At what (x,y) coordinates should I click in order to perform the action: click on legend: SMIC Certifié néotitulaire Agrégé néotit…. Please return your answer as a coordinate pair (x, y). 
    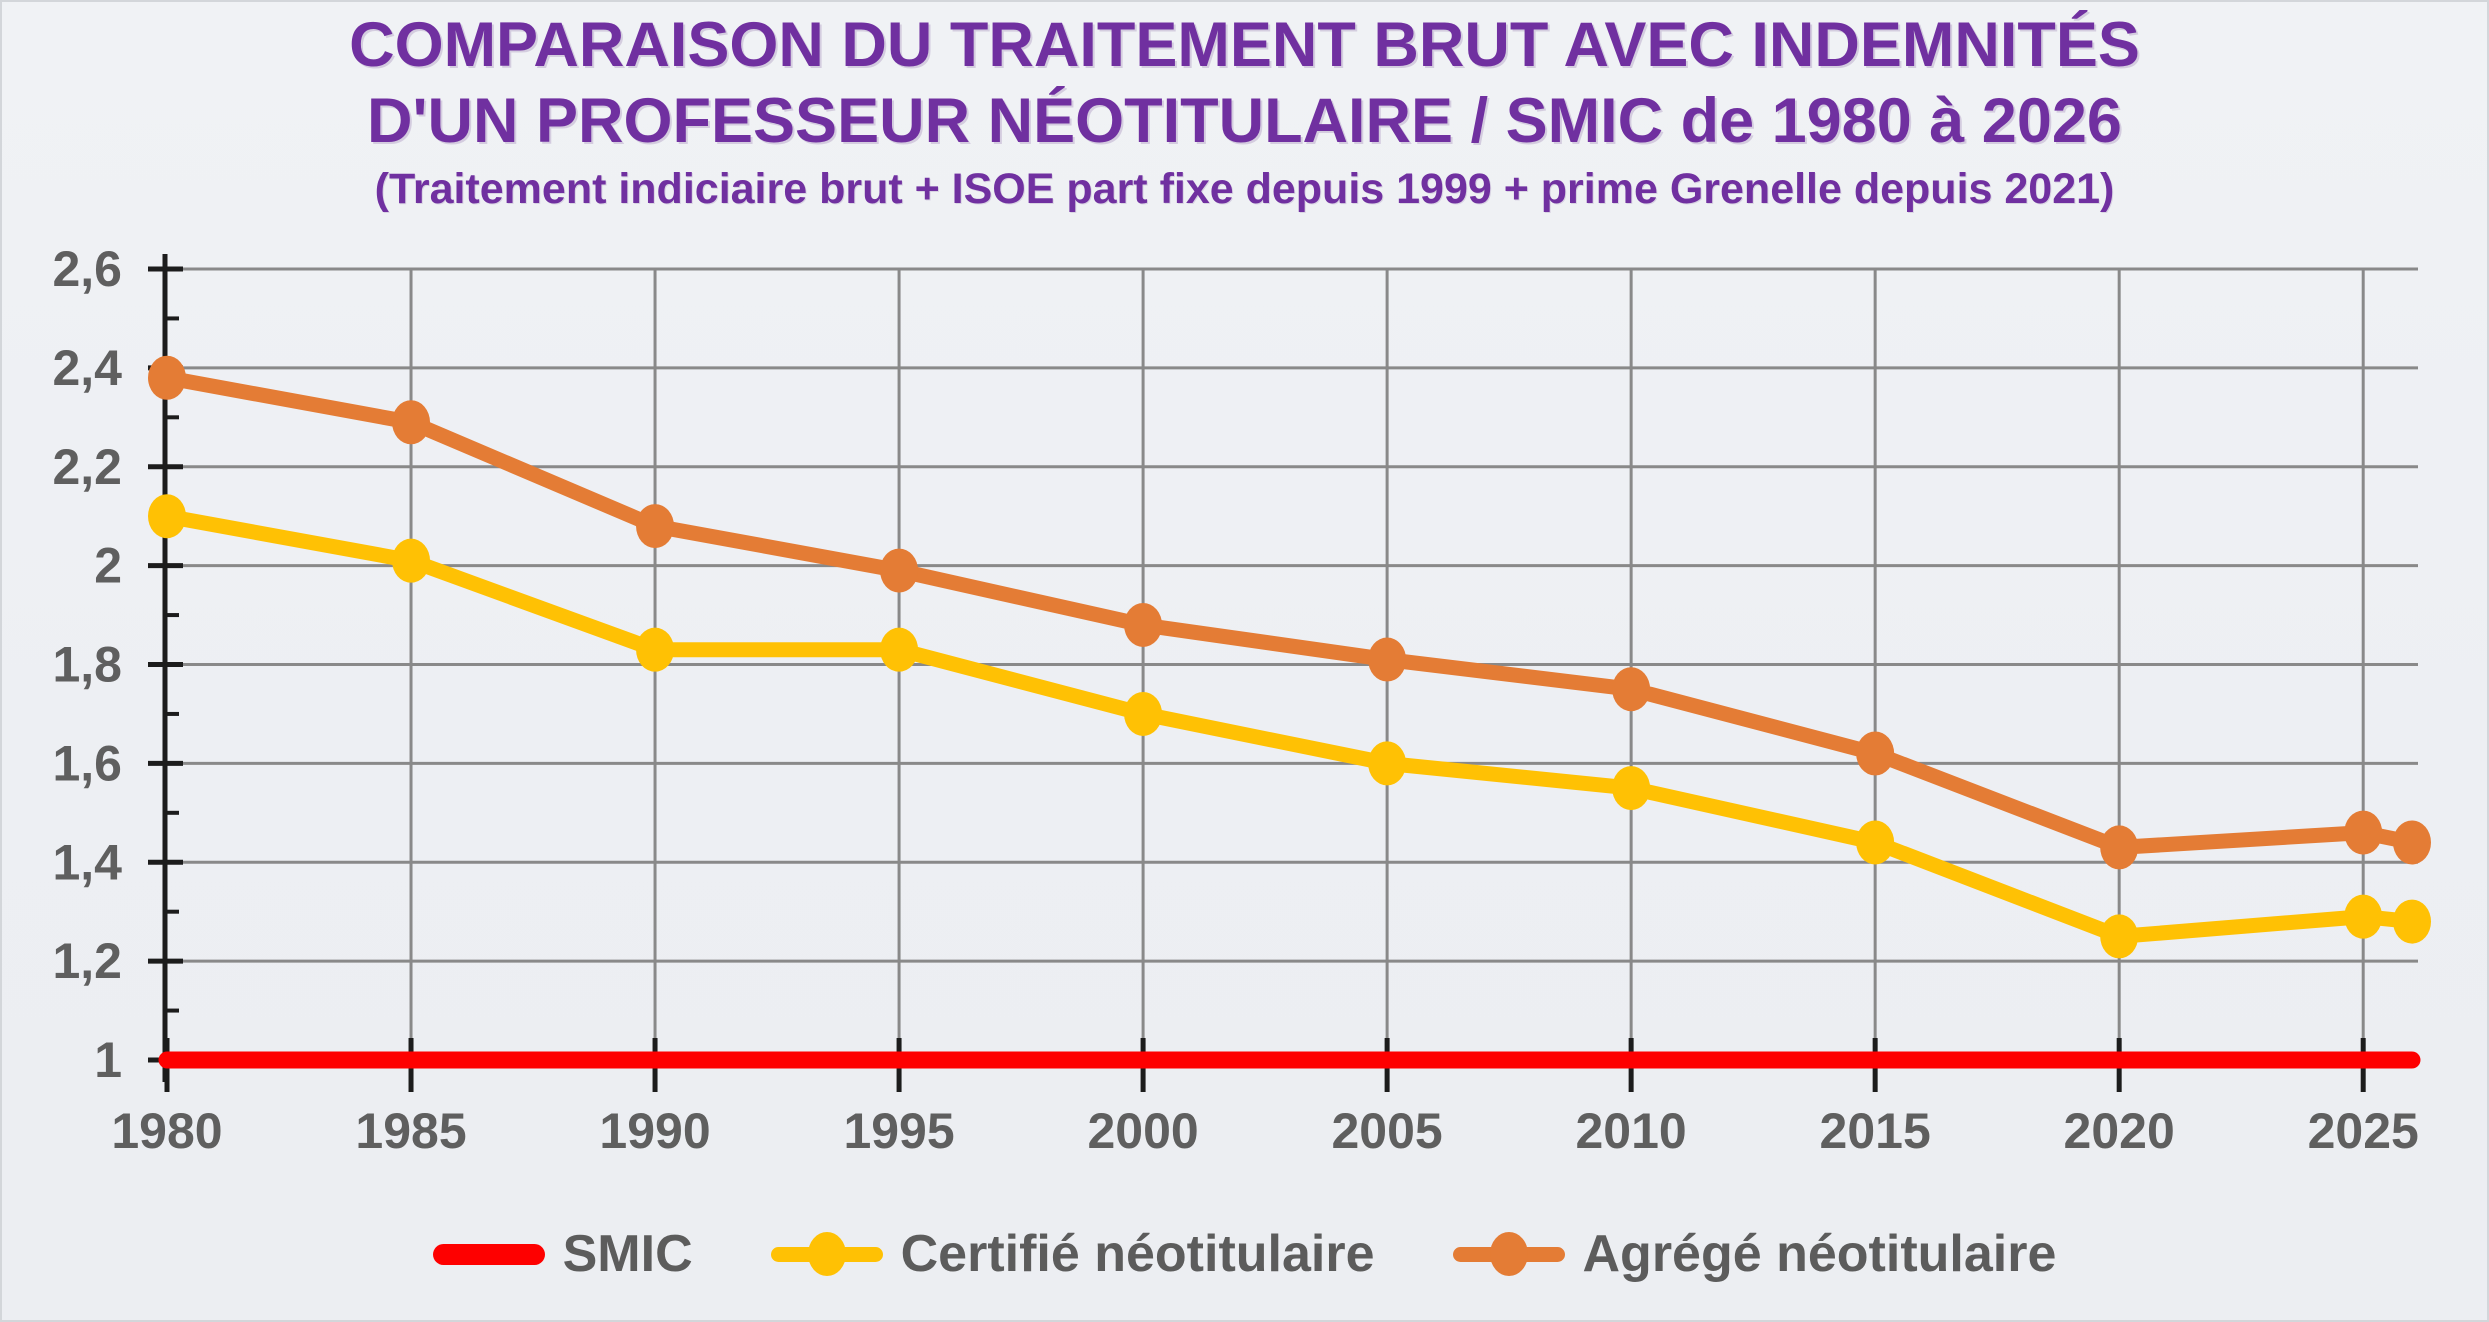
    Looking at the image, I should click on (1244, 1254).